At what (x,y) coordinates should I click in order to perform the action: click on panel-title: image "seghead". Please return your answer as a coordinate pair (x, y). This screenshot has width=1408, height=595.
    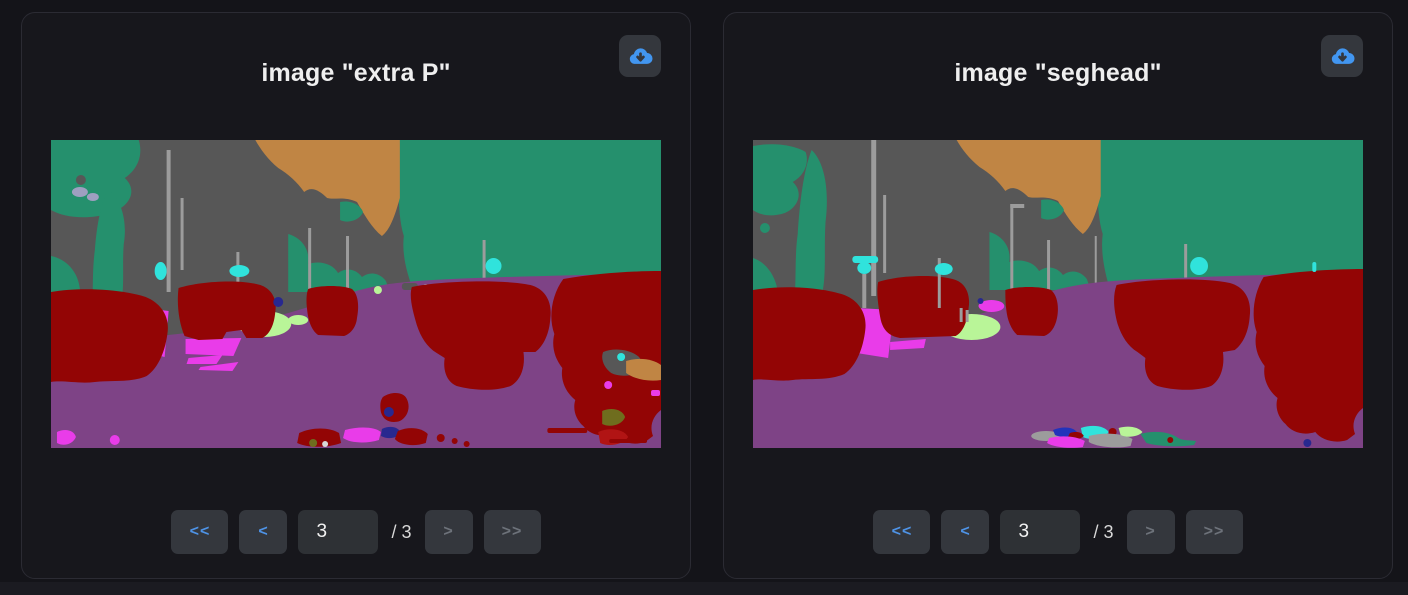
    Looking at the image, I should click on (1058, 73).